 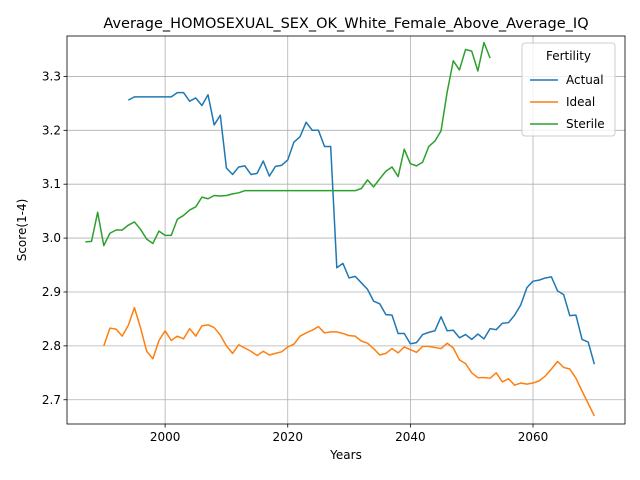 I want to click on y-tick-label: 3.0, so click(x=51, y=238).